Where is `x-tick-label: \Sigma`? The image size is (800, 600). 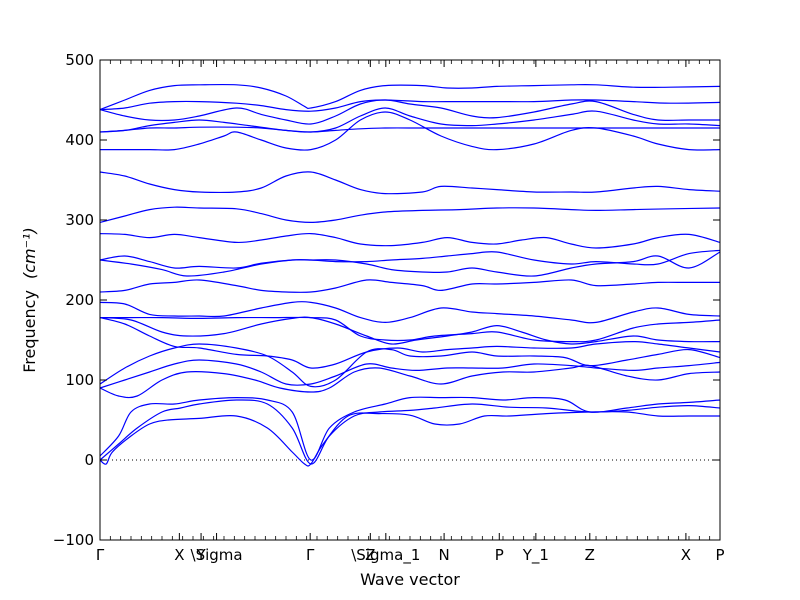 x-tick-label: \Sigma is located at coordinates (217, 555).